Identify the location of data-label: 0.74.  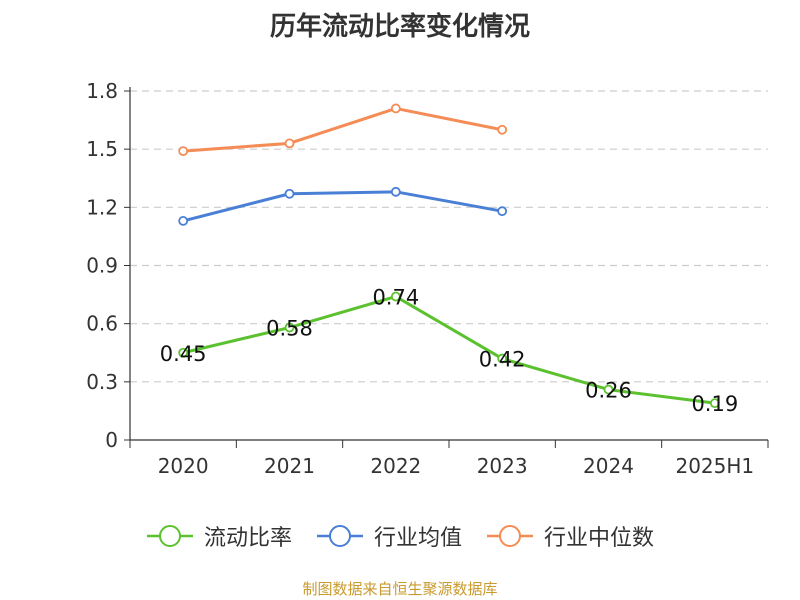
(395, 298).